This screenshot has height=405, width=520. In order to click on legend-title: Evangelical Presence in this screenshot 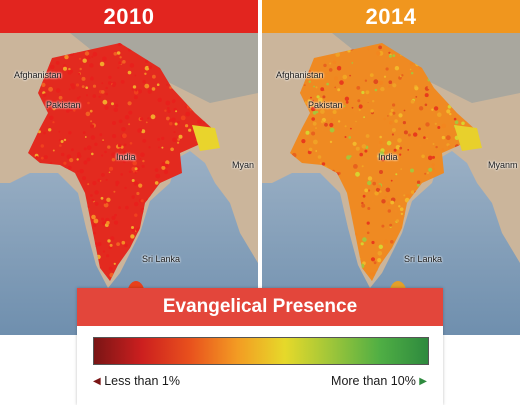, I will do `click(260, 307)`.